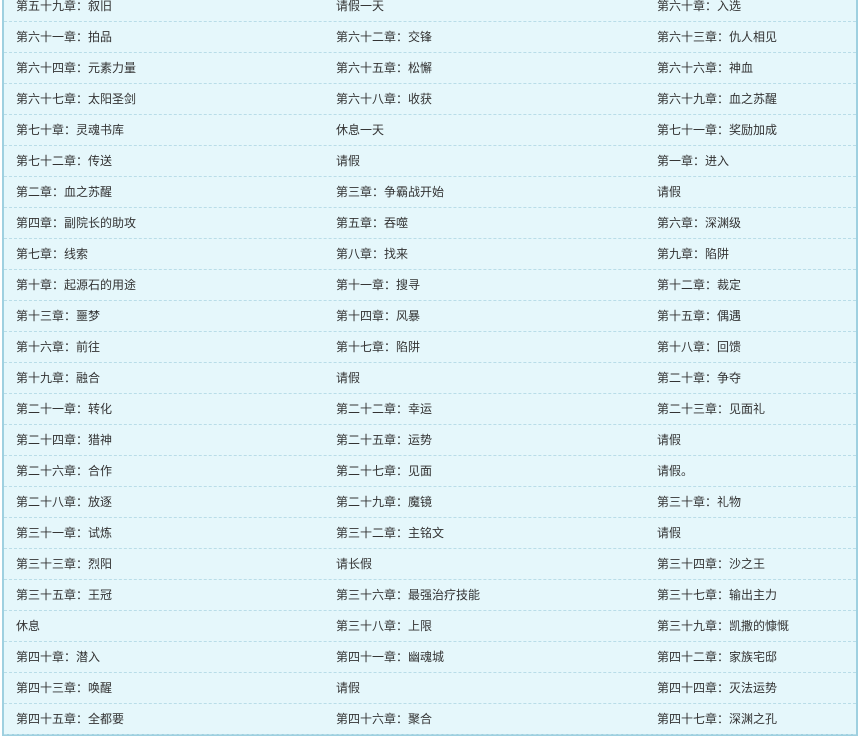  Describe the element at coordinates (711, 409) in the screenshot. I see `chapter-link: 第二十三章：见面礼` at that location.